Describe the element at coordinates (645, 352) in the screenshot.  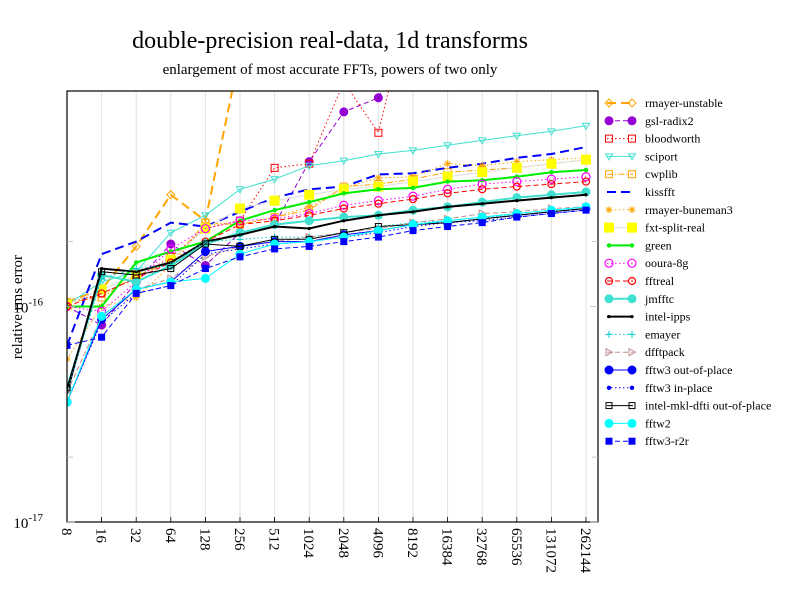
I see `legend-item-dfftpack: dfftpack` at that location.